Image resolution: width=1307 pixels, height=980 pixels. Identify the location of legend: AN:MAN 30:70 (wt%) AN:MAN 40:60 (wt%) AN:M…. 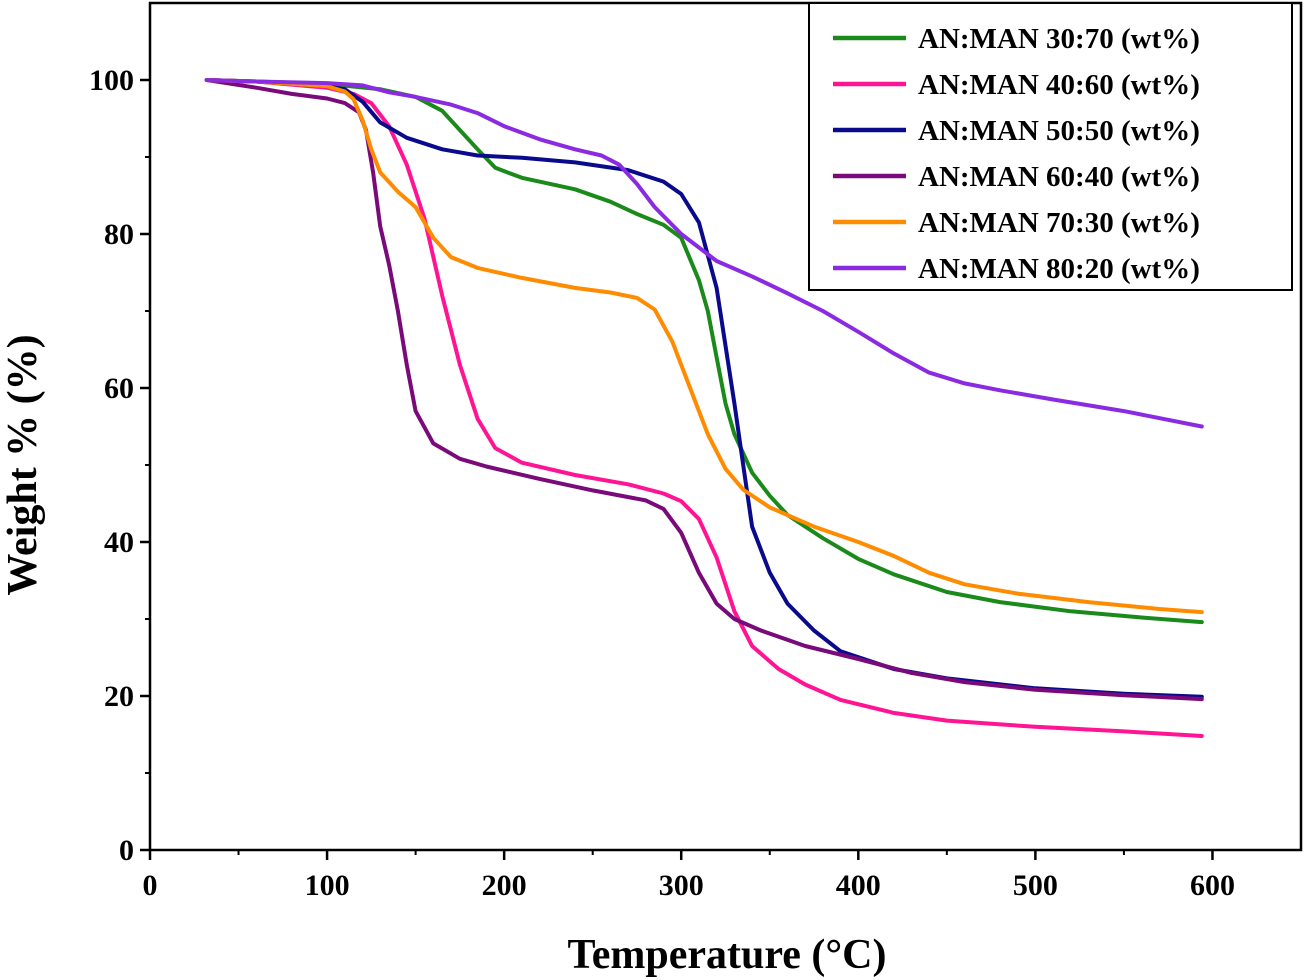
(1050, 146).